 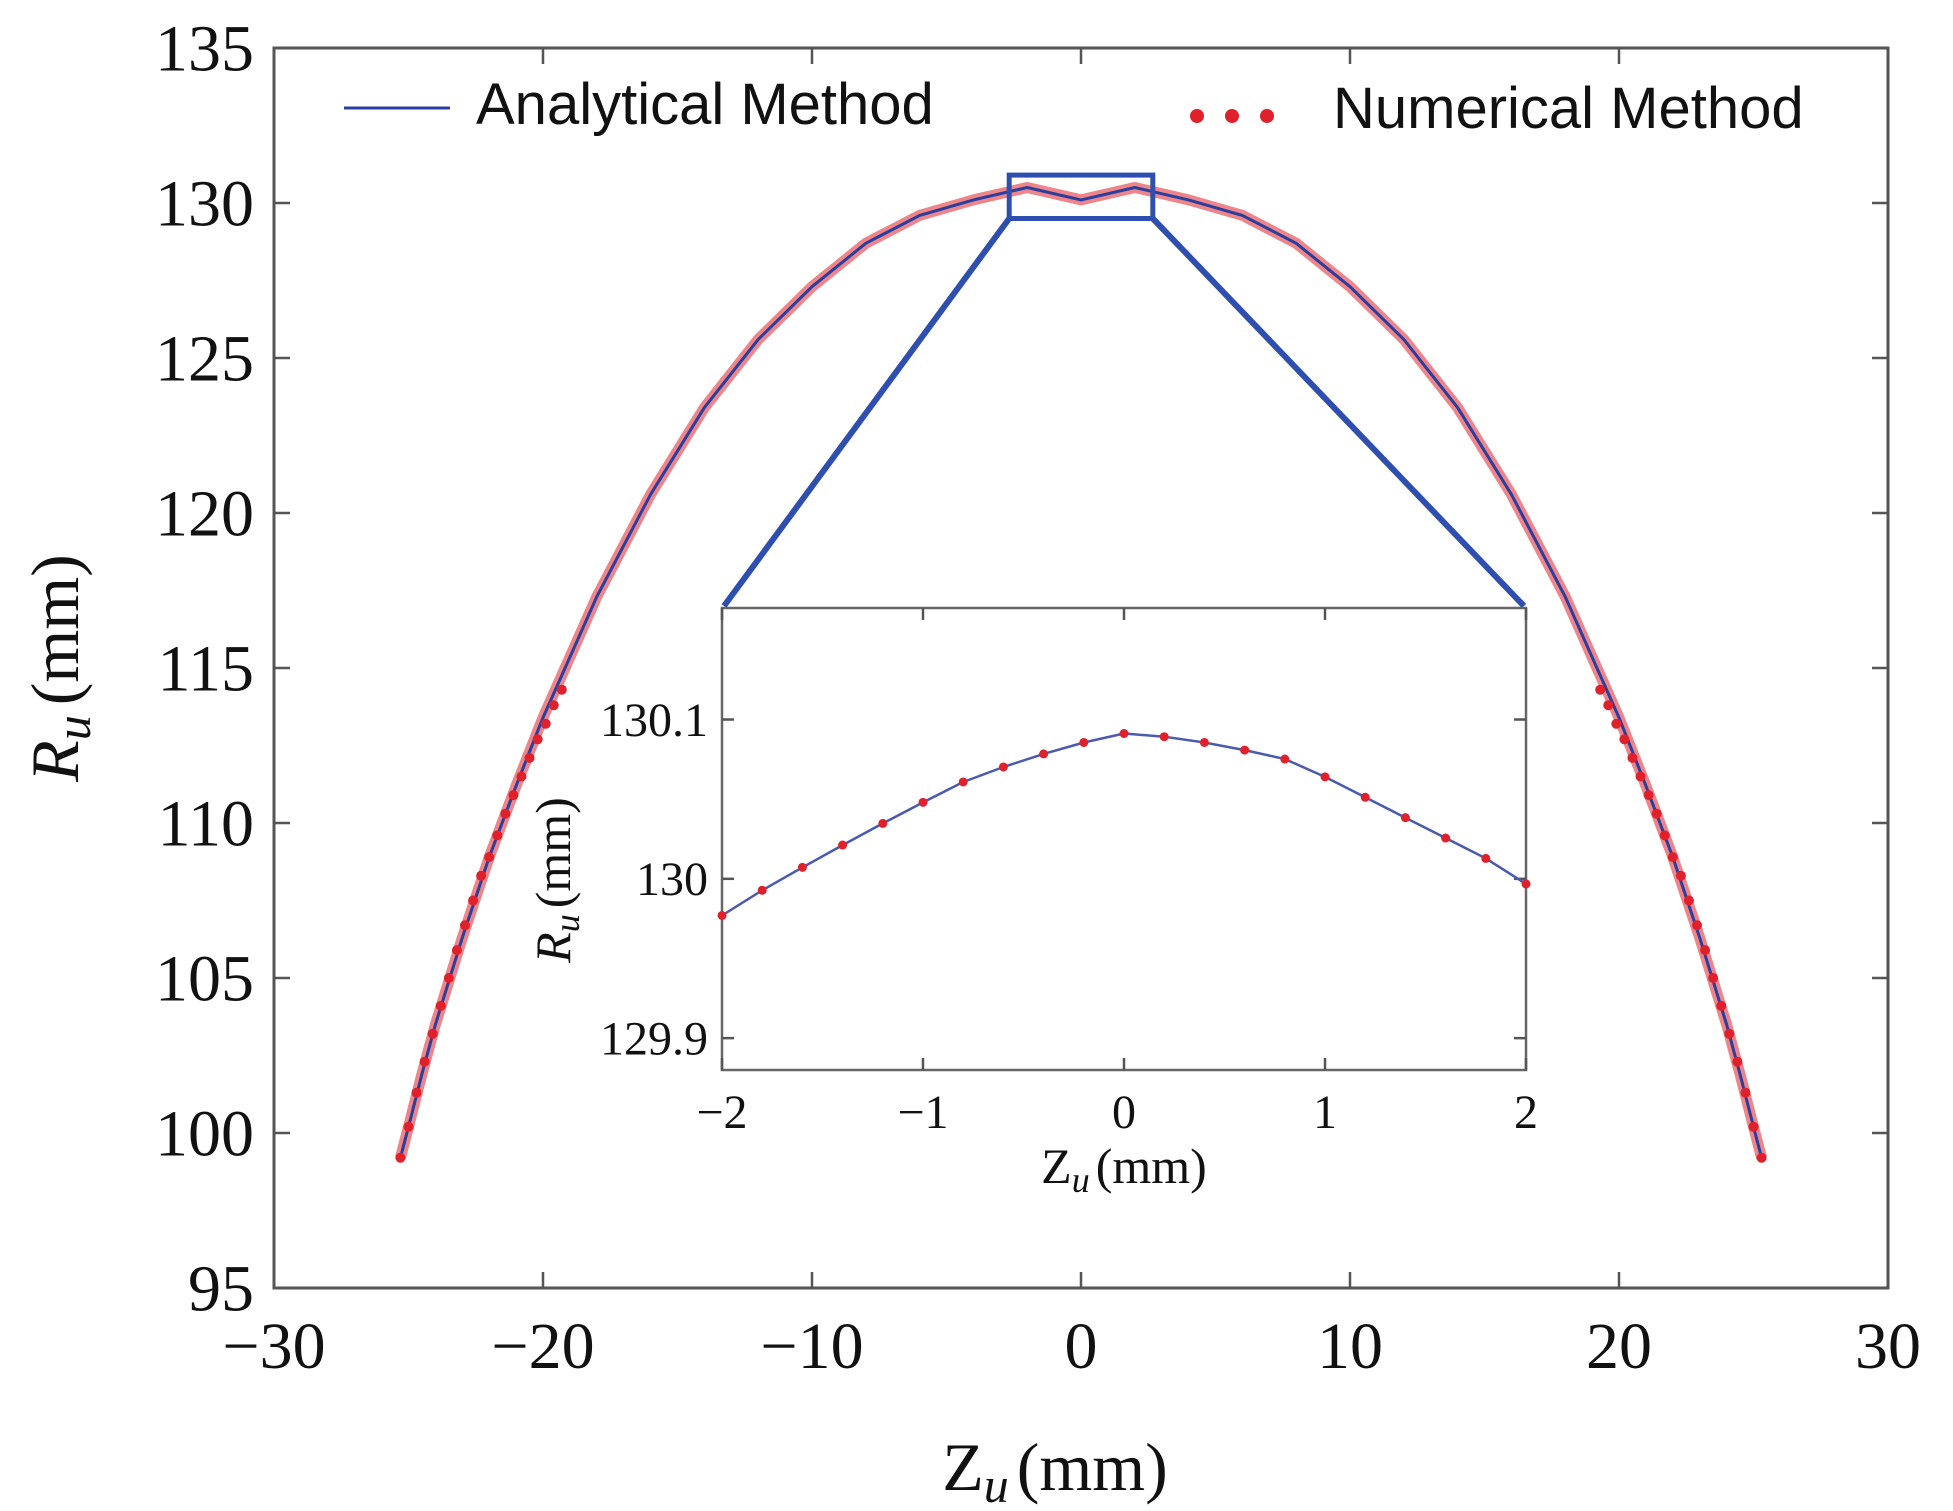 I want to click on main-x-tick-label: 10, so click(x=1350, y=1346).